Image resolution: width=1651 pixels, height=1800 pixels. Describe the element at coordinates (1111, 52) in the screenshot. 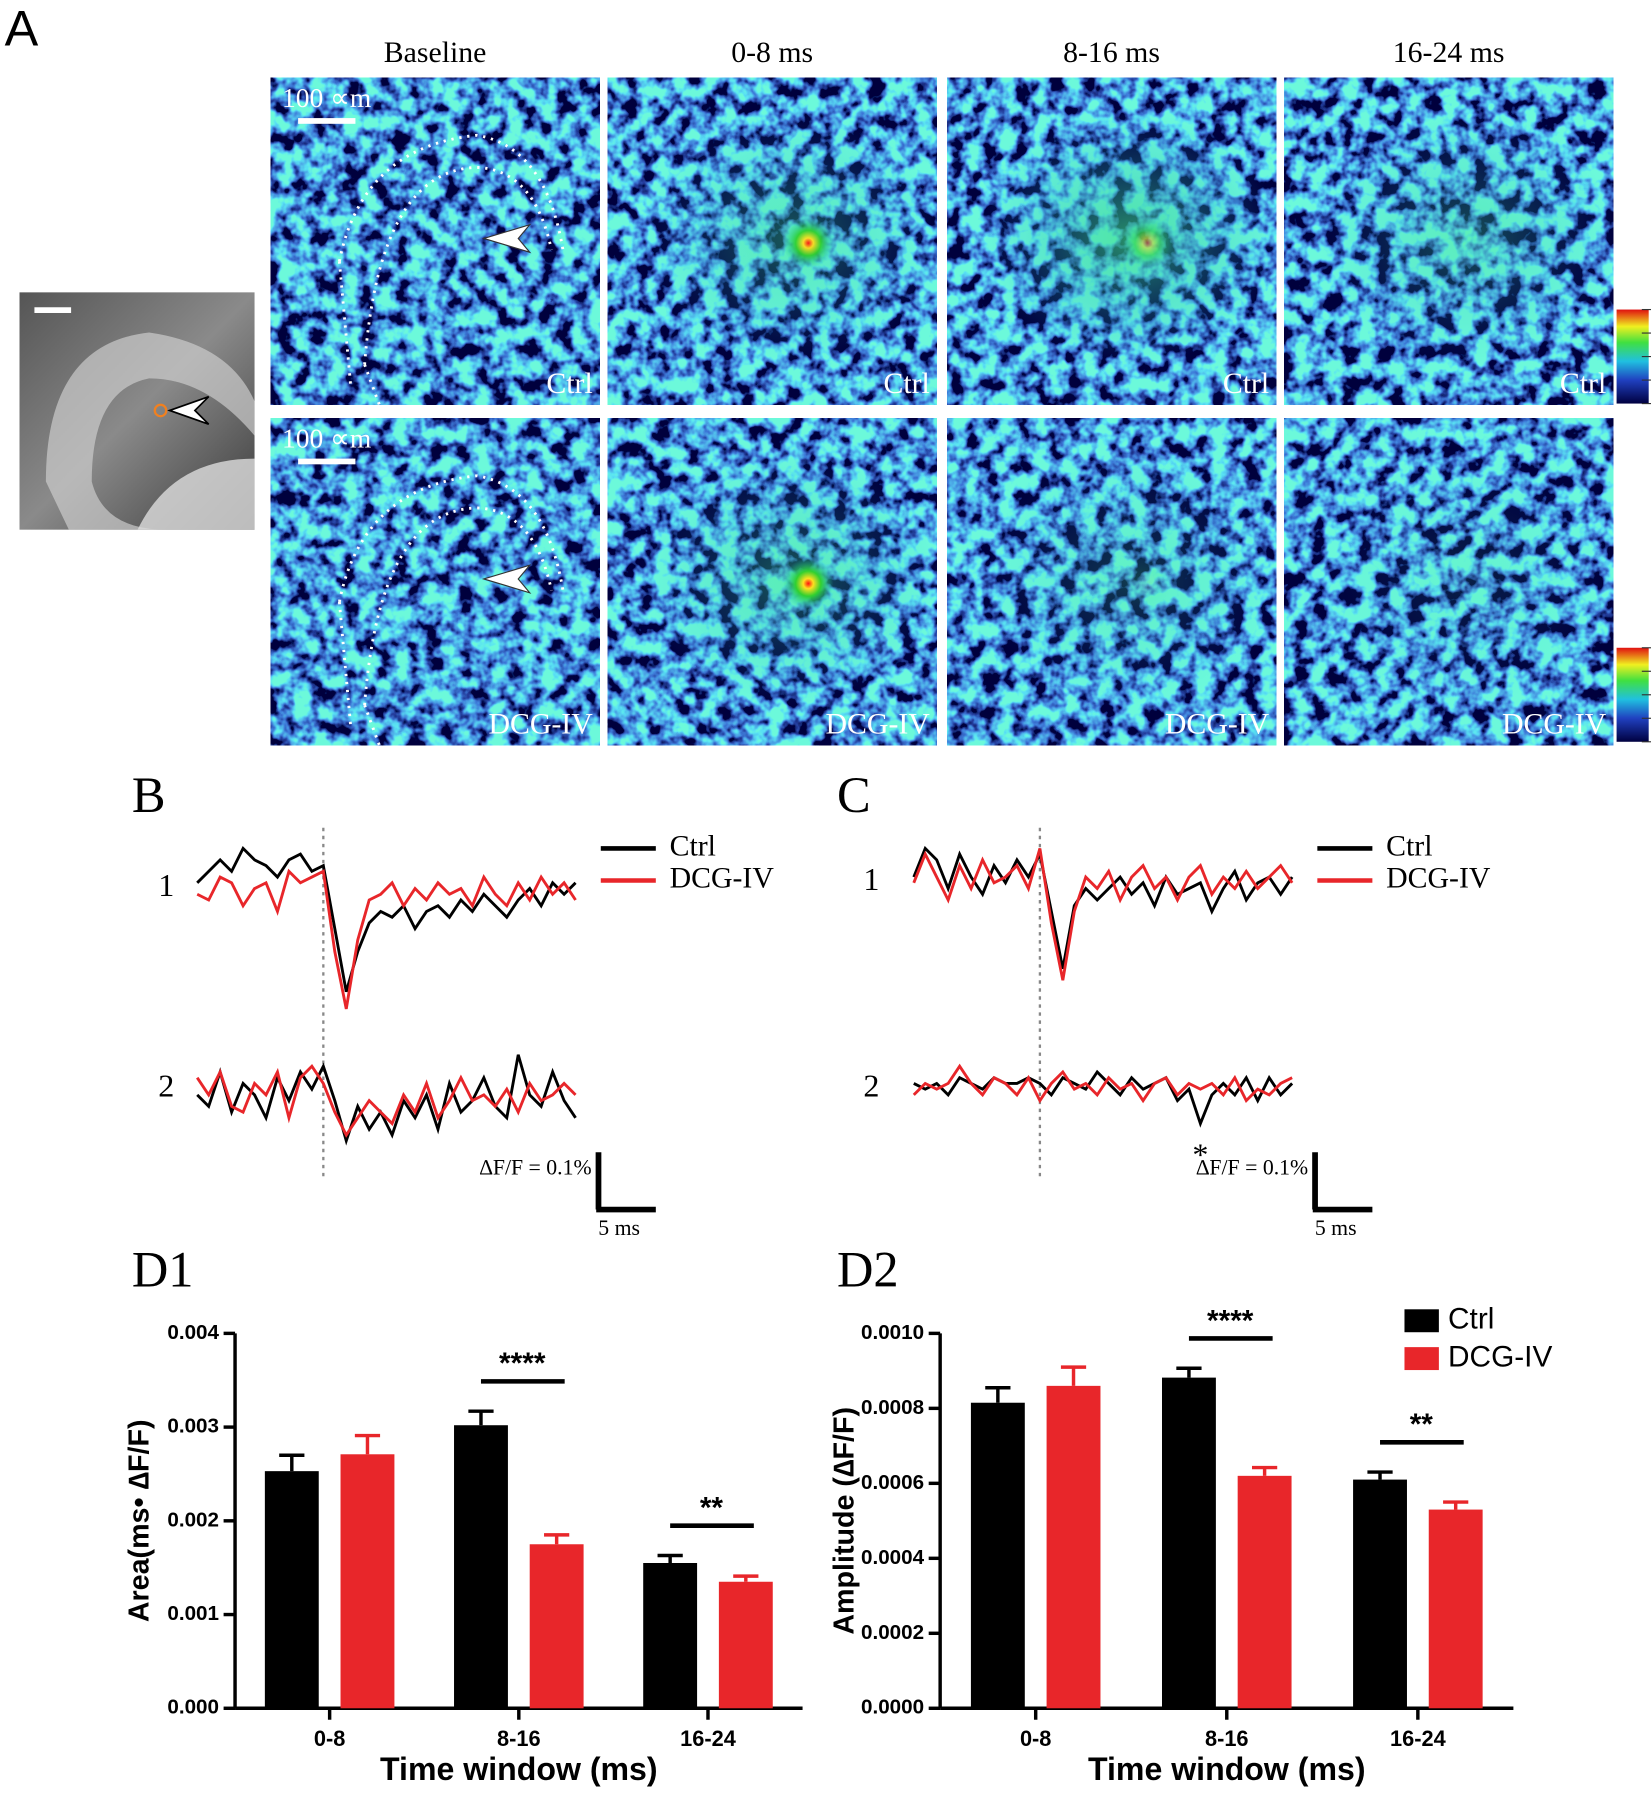

I see `column-title: 8-16 ms` at that location.